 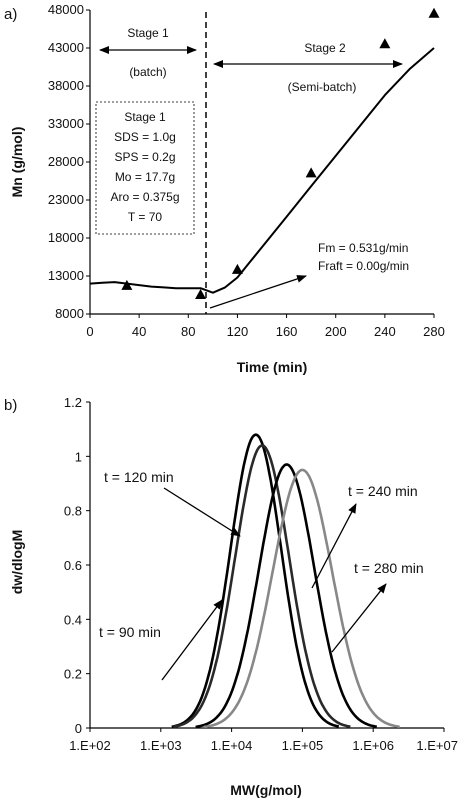 What do you see at coordinates (258, 292) in the screenshot?
I see `feed-arrow` at bounding box center [258, 292].